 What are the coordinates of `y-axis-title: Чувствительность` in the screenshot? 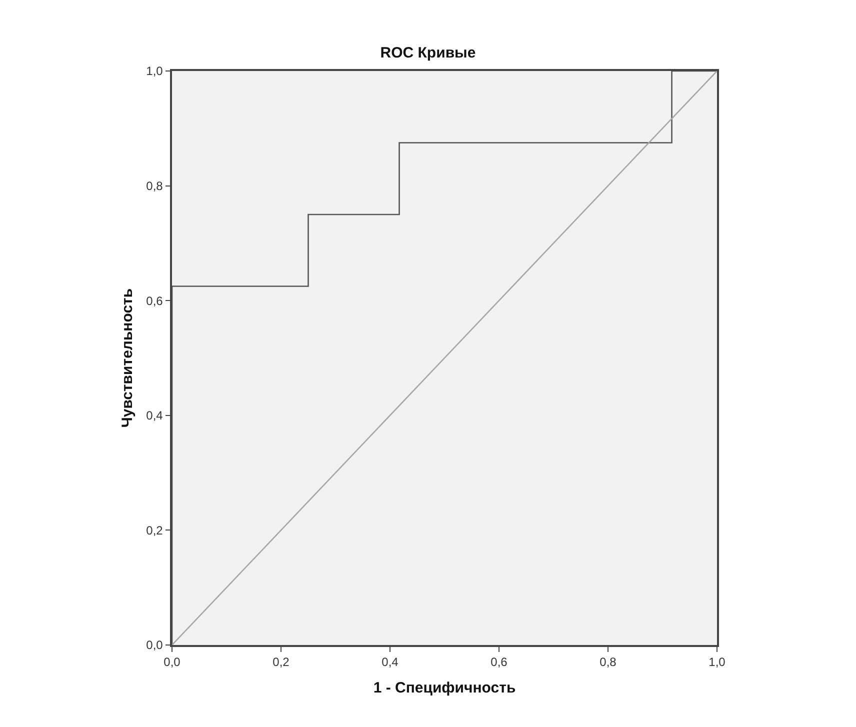 It's located at (127, 358).